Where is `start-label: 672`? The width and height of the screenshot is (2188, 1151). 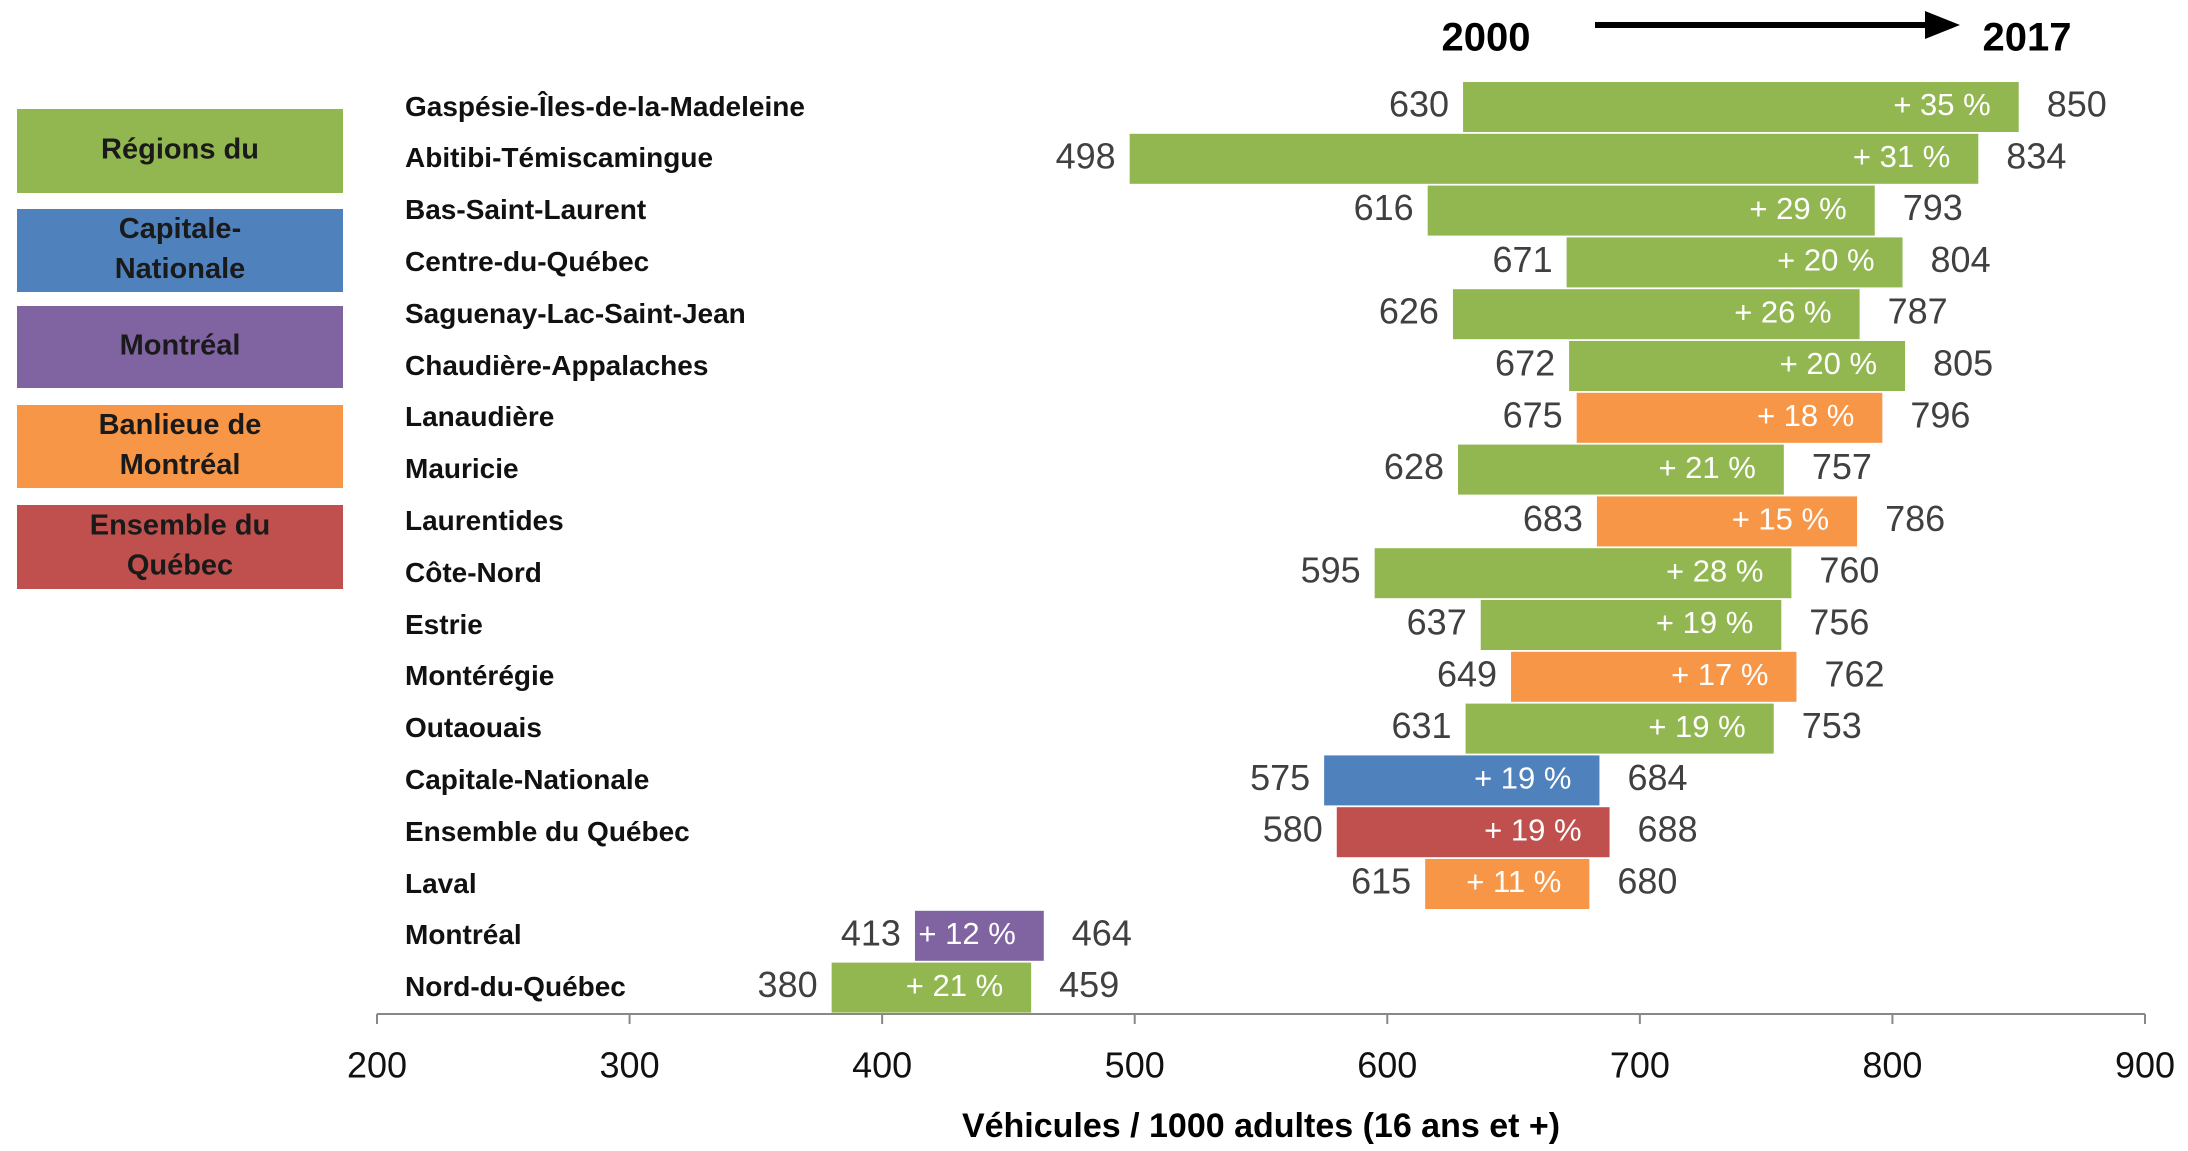
start-label: 672 is located at coordinates (1525, 363).